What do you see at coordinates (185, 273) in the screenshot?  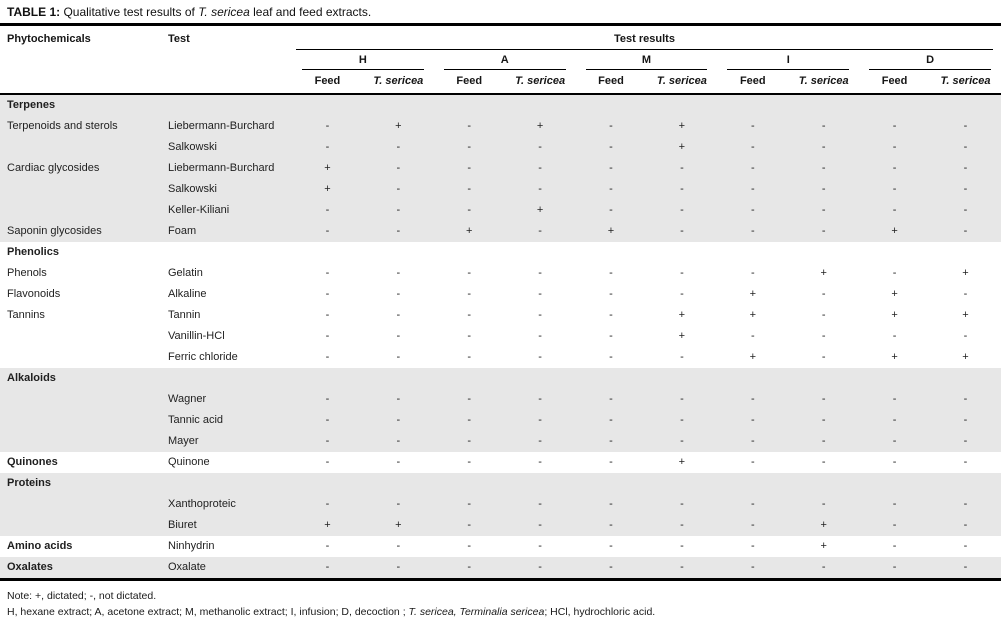 I see `test-cell: Gelatin` at bounding box center [185, 273].